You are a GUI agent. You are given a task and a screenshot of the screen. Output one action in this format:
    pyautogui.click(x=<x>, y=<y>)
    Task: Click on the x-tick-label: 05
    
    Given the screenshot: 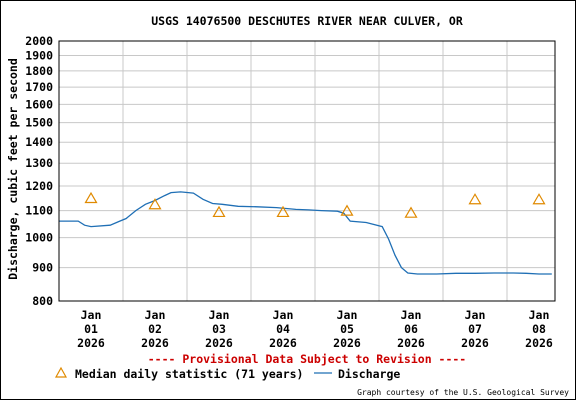 What is the action you would take?
    pyautogui.click(x=347, y=329)
    